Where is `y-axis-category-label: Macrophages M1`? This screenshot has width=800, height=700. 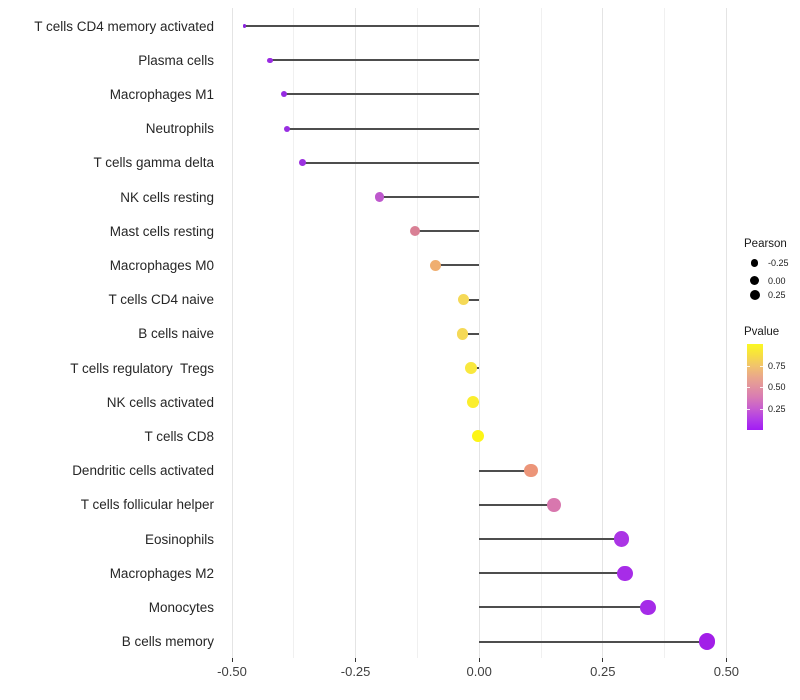
y-axis-category-label: Macrophages M1 is located at coordinates (161, 94).